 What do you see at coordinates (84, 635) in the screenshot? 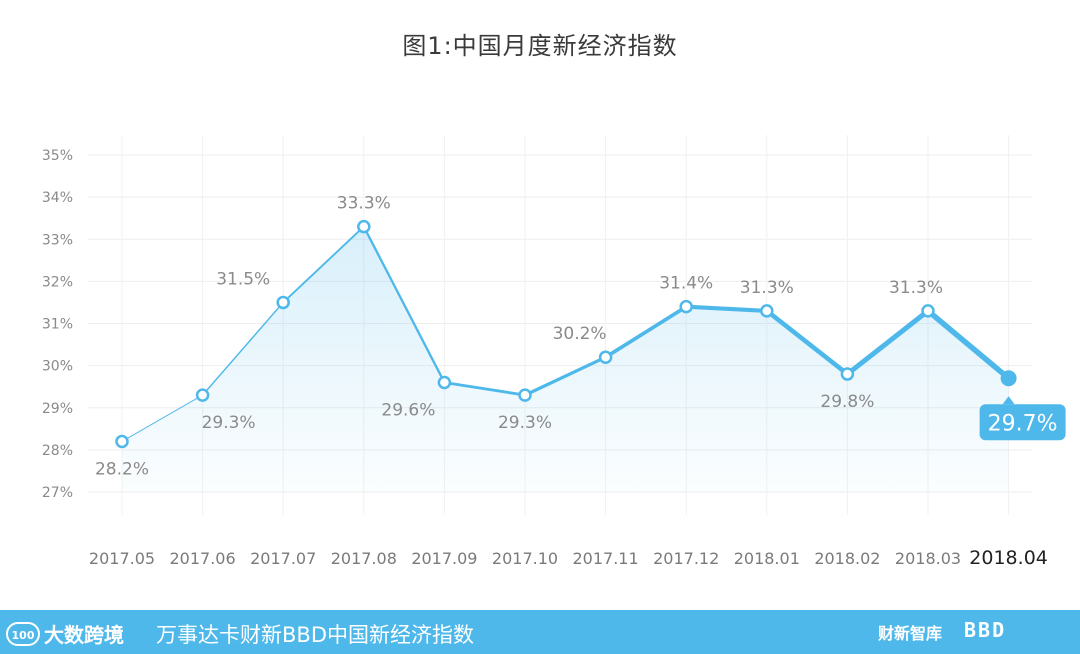
I see `logo-text: 大数跨境` at bounding box center [84, 635].